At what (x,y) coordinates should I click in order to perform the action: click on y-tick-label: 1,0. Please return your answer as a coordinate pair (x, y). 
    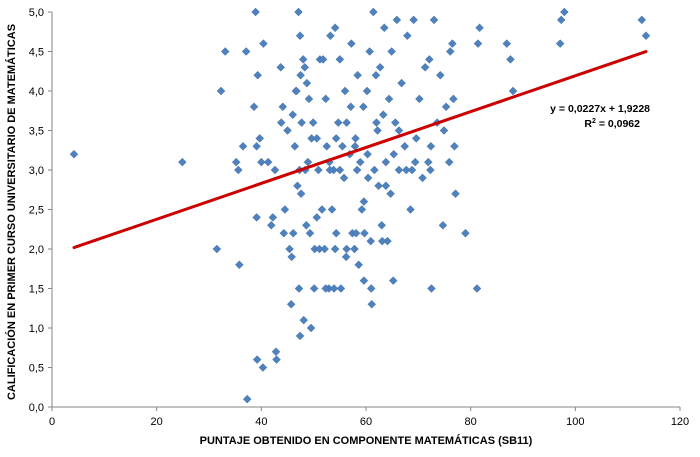
    Looking at the image, I should click on (36, 329).